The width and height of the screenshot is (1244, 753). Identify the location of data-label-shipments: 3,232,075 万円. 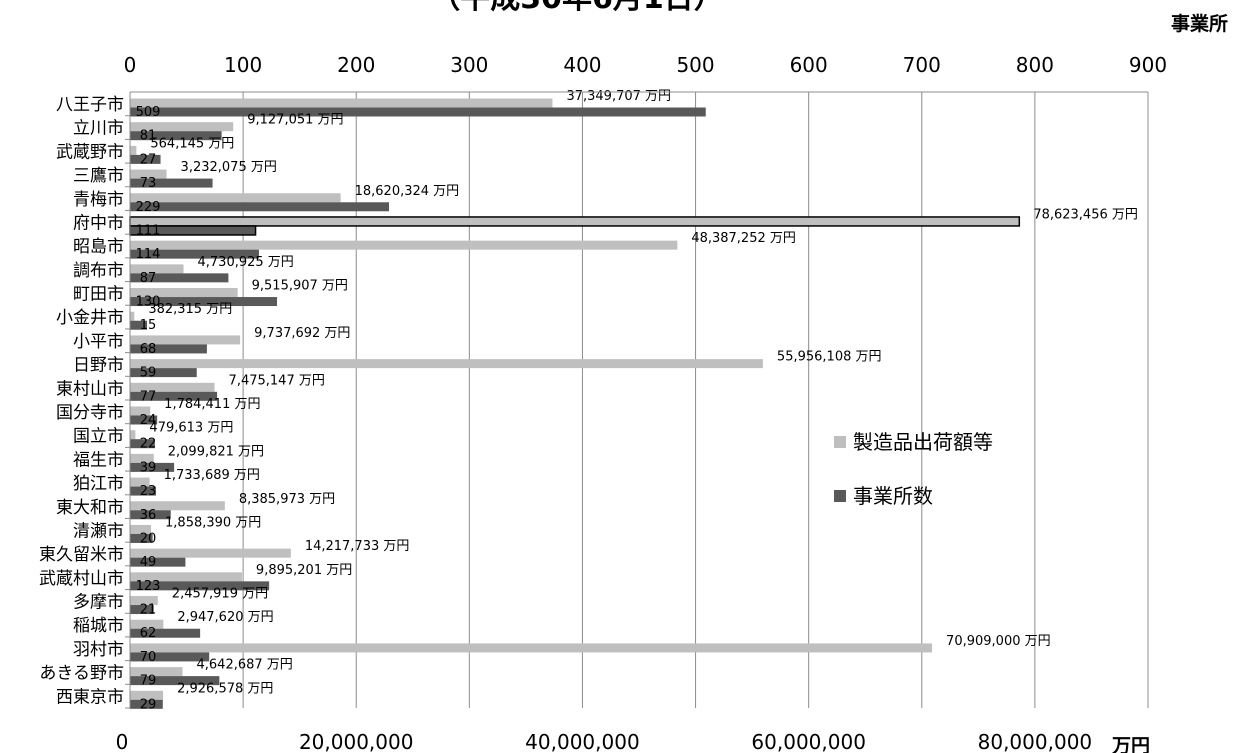
(229, 167).